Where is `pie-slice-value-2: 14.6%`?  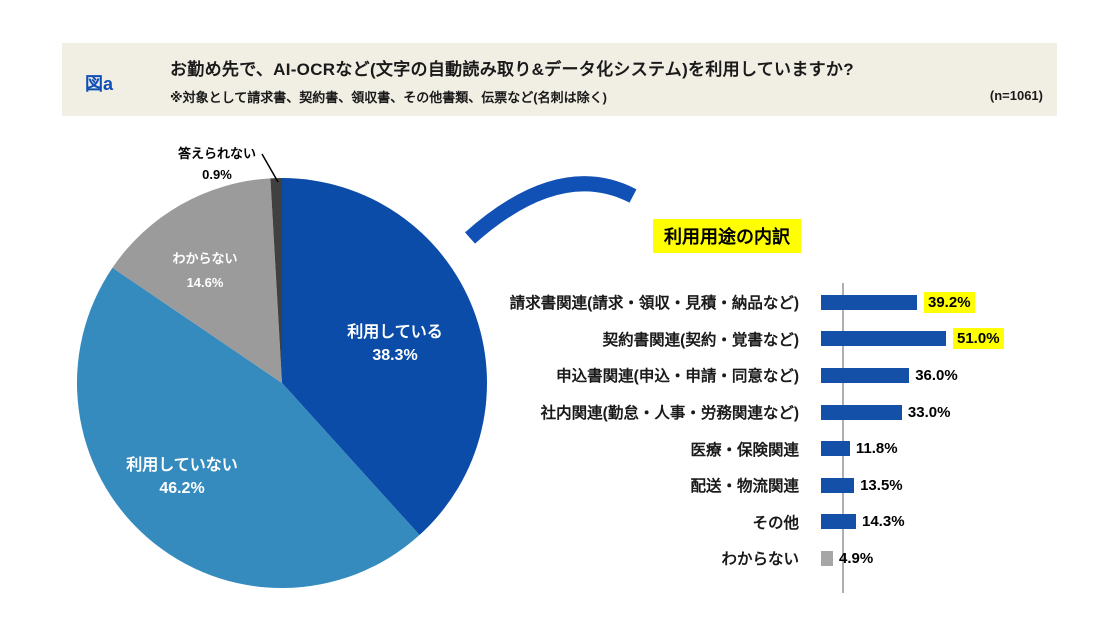
pie-slice-value-2: 14.6% is located at coordinates (205, 282).